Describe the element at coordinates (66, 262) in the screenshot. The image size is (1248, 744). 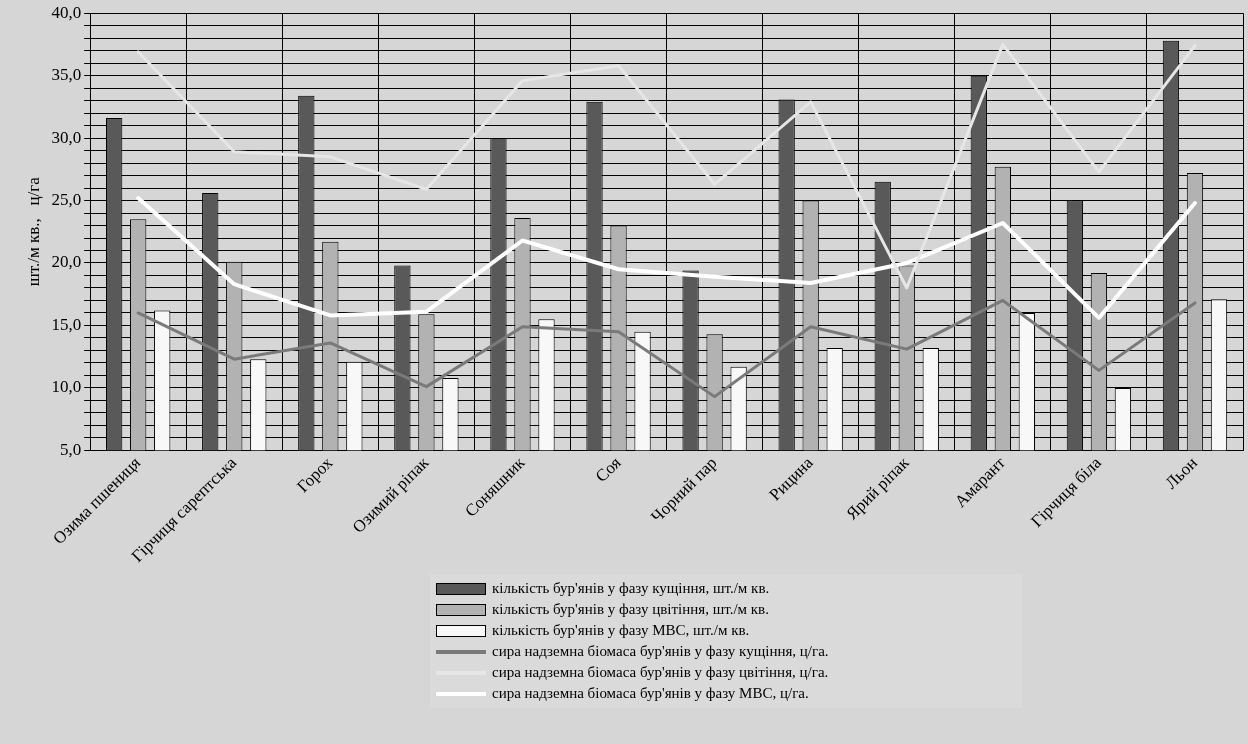
I see `y-tick-label: 20,0` at that location.